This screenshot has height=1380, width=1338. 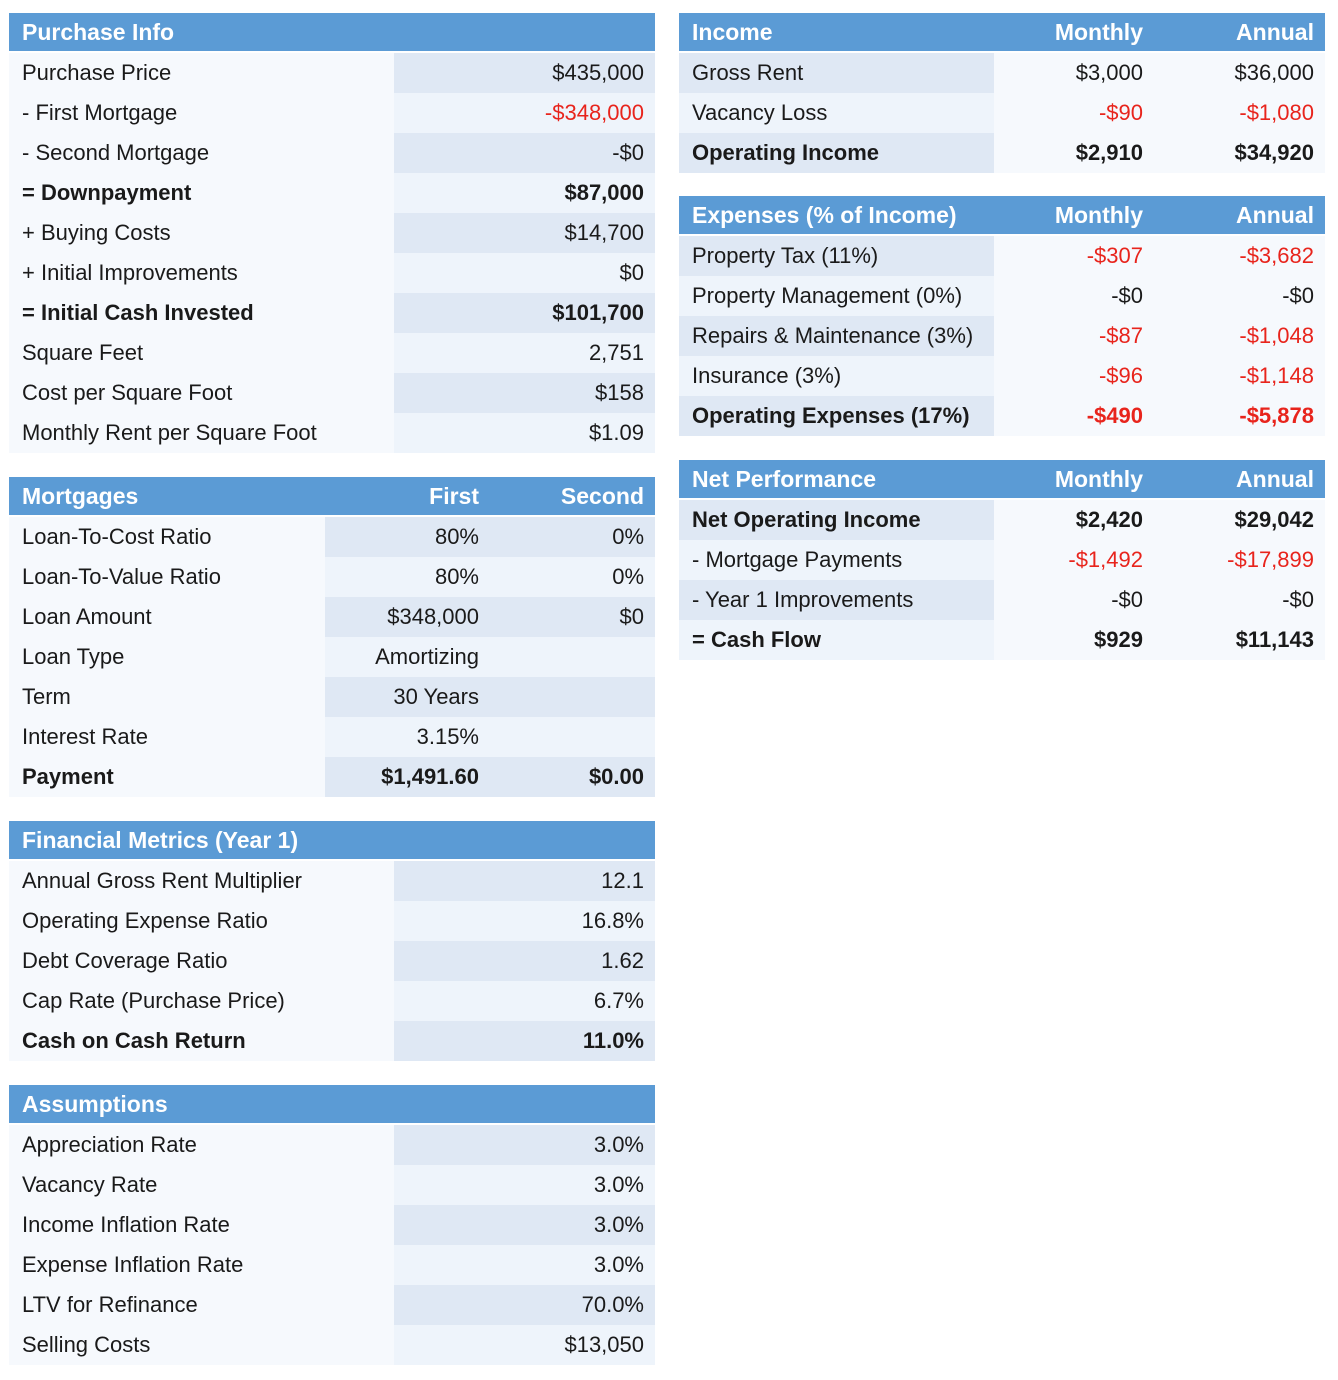 I want to click on expenses-row: Operating Expenses (17%) -$490 -$5,878, so click(x=1002, y=416).